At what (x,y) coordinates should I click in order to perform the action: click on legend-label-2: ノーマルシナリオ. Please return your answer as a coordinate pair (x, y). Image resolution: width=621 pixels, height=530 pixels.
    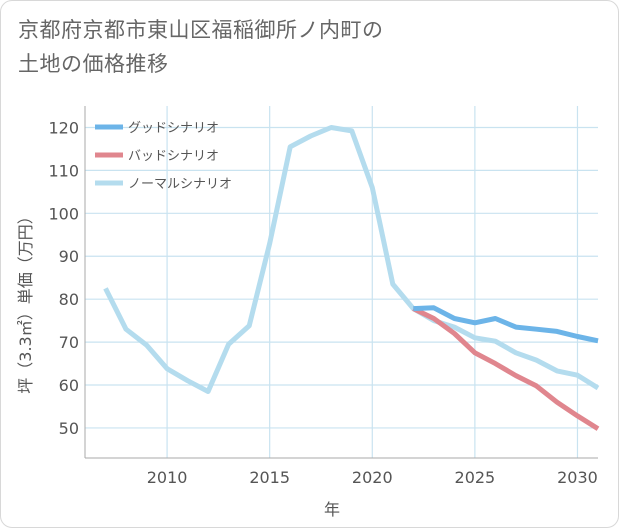
    Looking at the image, I should click on (180, 184).